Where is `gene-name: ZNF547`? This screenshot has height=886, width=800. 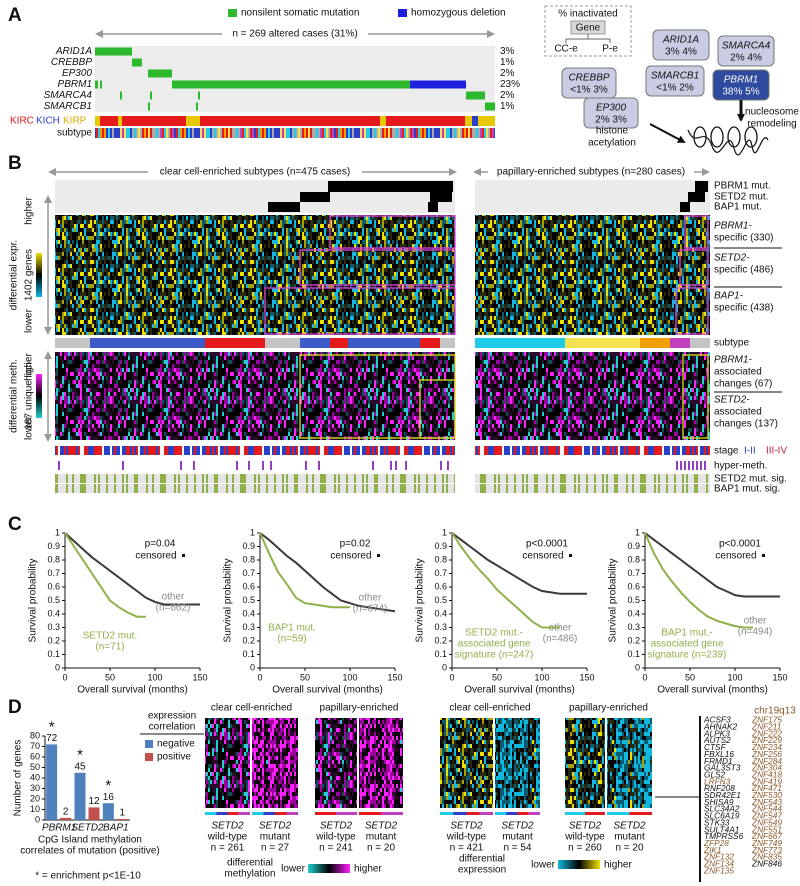
gene-name: ZNF547 is located at coordinates (766, 816).